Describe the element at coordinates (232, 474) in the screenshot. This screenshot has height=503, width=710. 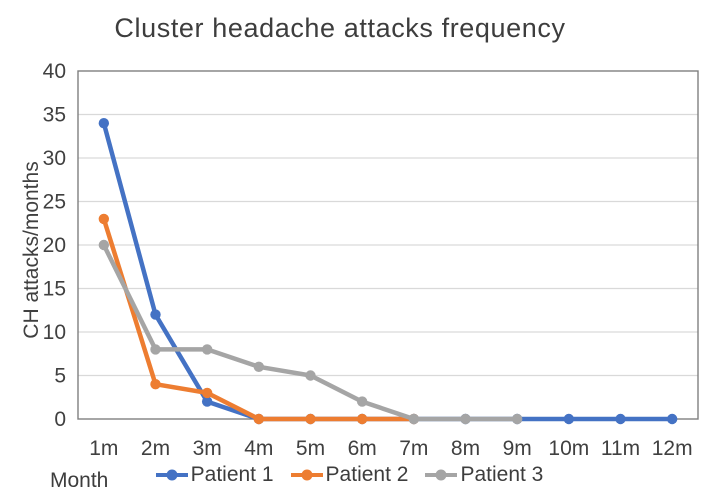
I see `legend-label: Patient 1` at that location.